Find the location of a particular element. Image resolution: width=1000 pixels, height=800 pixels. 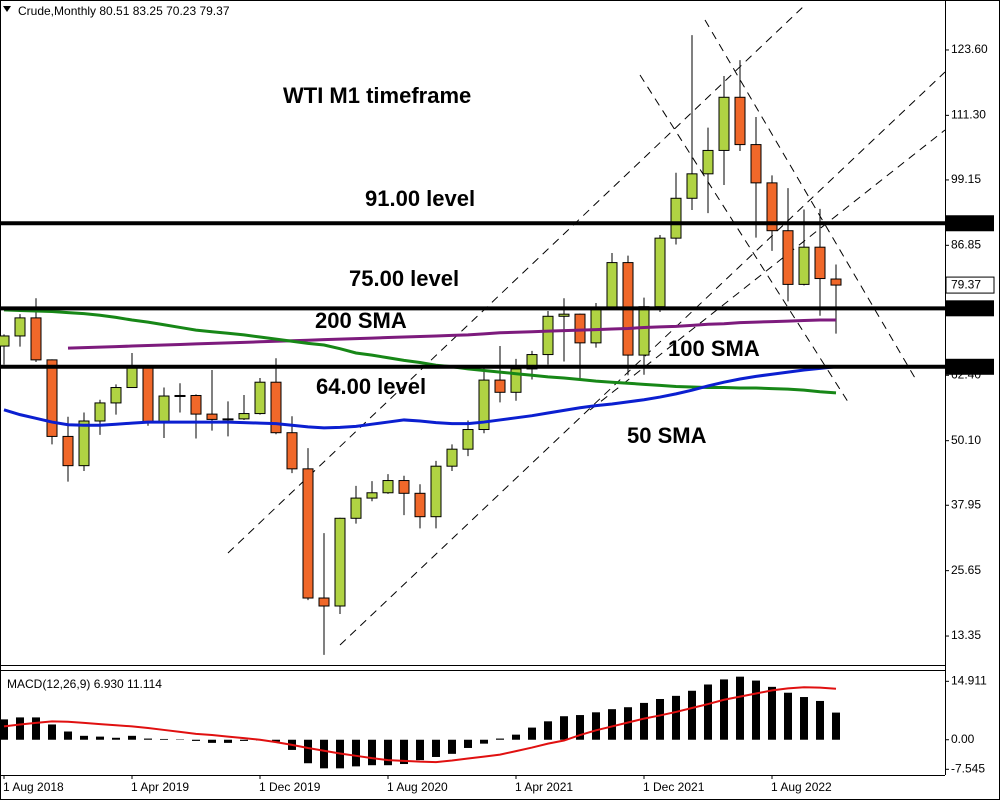

y-tick-label: 0.00 is located at coordinates (963, 739).